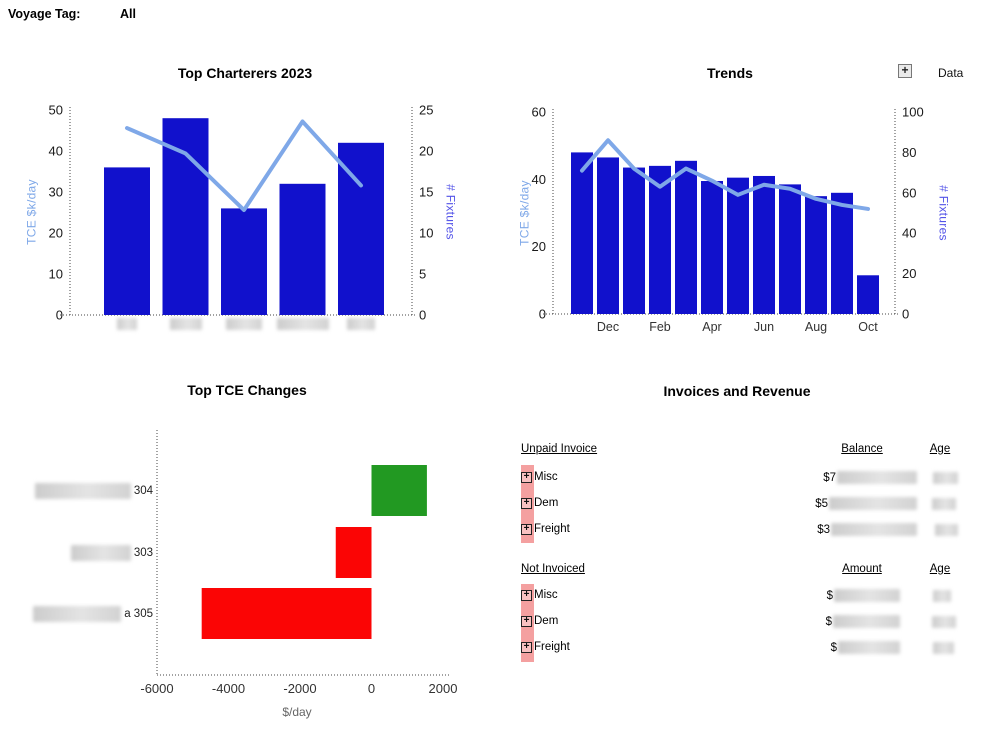  What do you see at coordinates (56, 192) in the screenshot?
I see `tick-label: 30` at bounding box center [56, 192].